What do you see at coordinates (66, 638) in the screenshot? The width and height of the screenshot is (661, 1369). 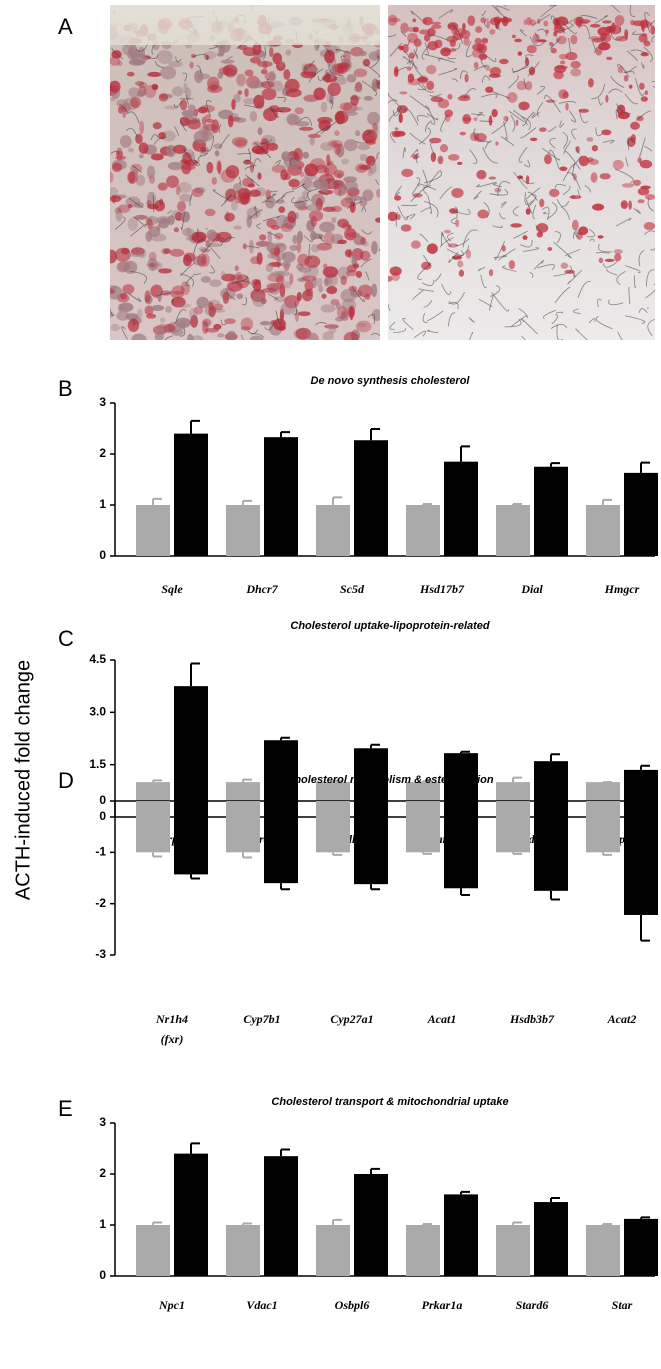 I see `panel-label: C` at bounding box center [66, 638].